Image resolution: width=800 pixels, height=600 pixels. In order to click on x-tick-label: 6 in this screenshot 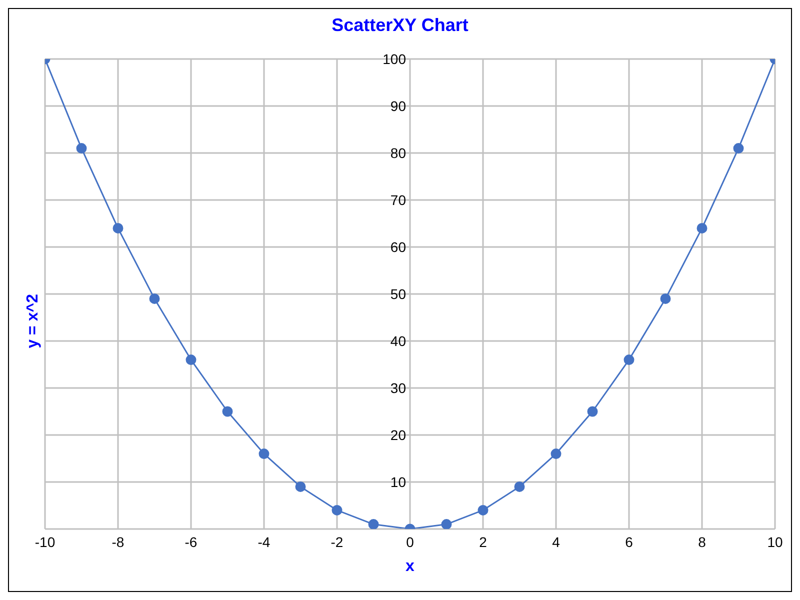, I will do `click(629, 542)`.